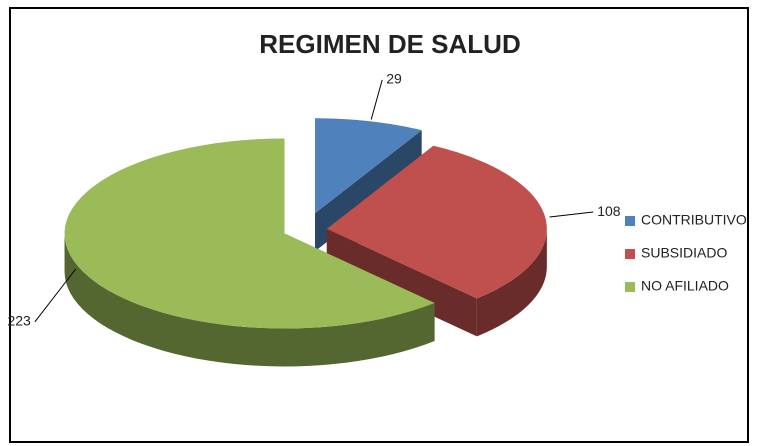  What do you see at coordinates (684, 253) in the screenshot?
I see `legend-label: SUBSIDIADO` at bounding box center [684, 253].